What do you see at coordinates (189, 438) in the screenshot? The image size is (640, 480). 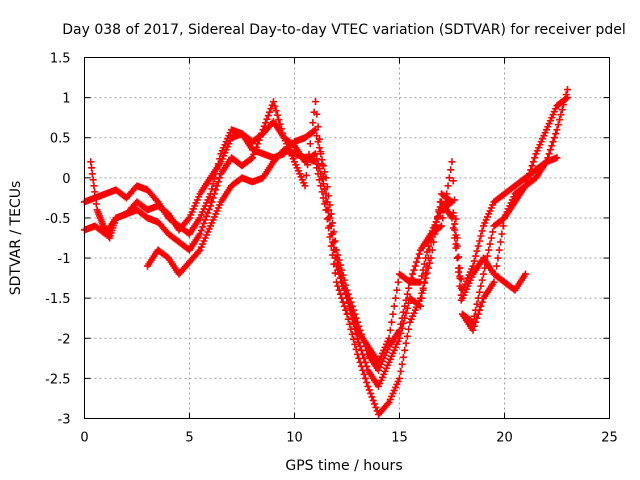 I see `x-tick-label: 5` at bounding box center [189, 438].